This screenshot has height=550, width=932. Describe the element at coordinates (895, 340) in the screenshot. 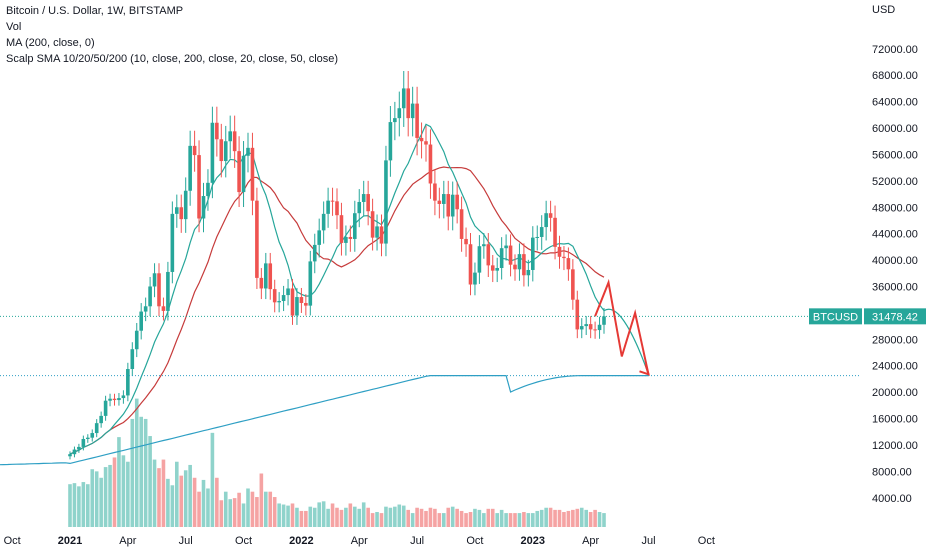

I see `y-tick-label: 28000.00` at that location.